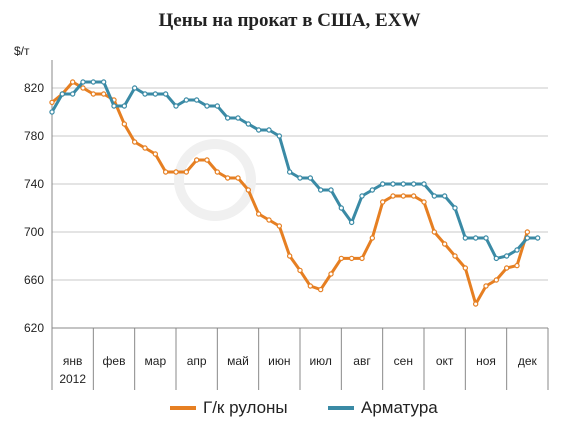 This screenshot has height=441, width=579. Describe the element at coordinates (72, 379) in the screenshot. I see `x-year-label: 2012` at that location.